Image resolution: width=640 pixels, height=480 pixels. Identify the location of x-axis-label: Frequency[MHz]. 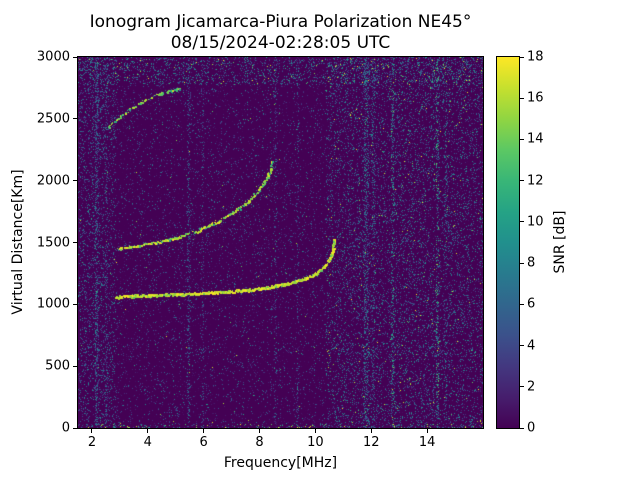
(280, 463).